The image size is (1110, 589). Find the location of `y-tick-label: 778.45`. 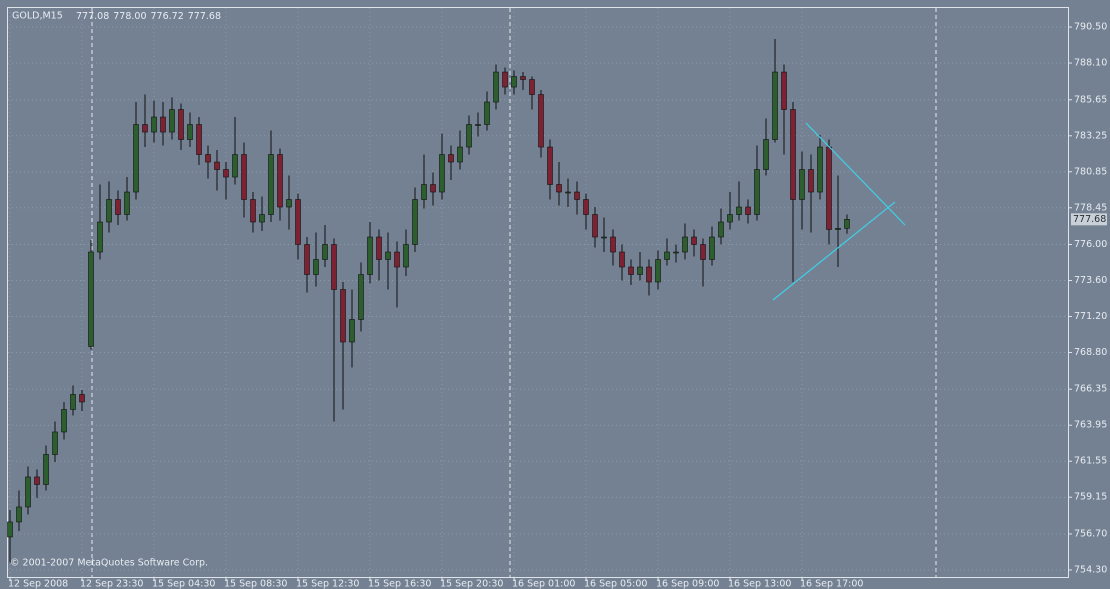

y-tick-label: 778.45 is located at coordinates (1090, 207).